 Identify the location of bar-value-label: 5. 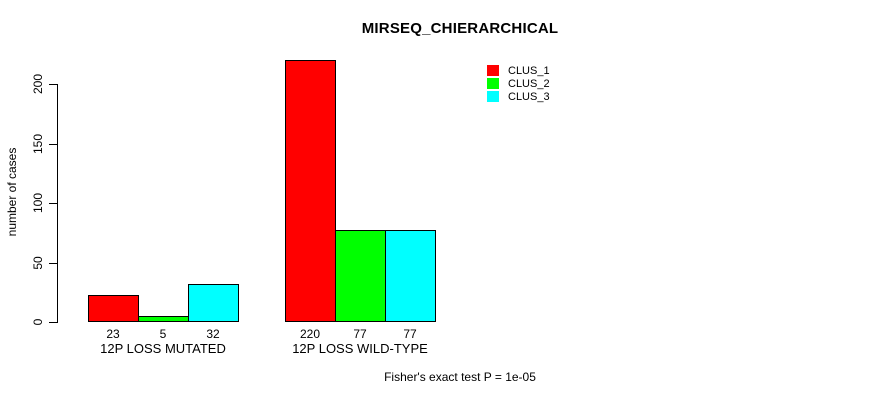
(163, 334).